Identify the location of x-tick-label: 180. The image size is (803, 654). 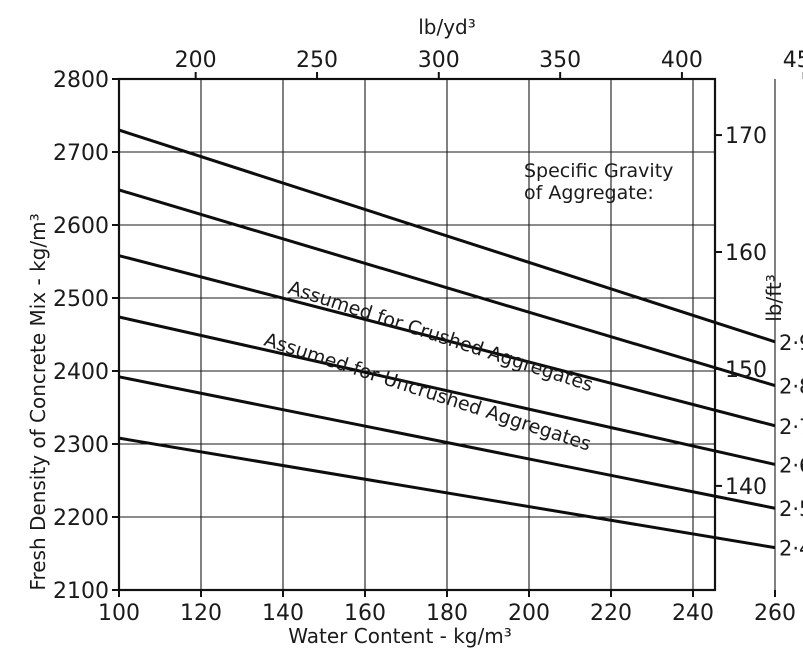
(447, 613).